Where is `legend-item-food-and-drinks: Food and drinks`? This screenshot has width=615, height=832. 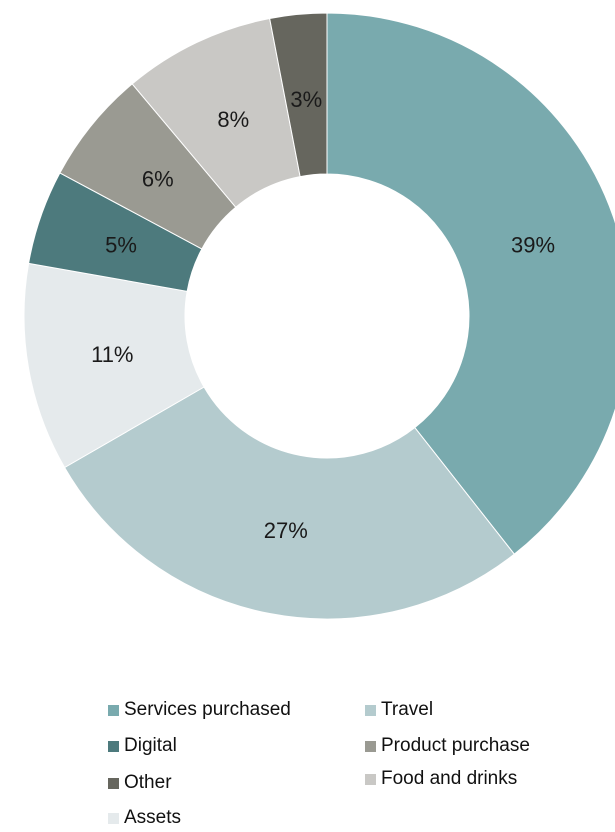
legend-item-food-and-drinks: Food and drinks is located at coordinates (441, 779).